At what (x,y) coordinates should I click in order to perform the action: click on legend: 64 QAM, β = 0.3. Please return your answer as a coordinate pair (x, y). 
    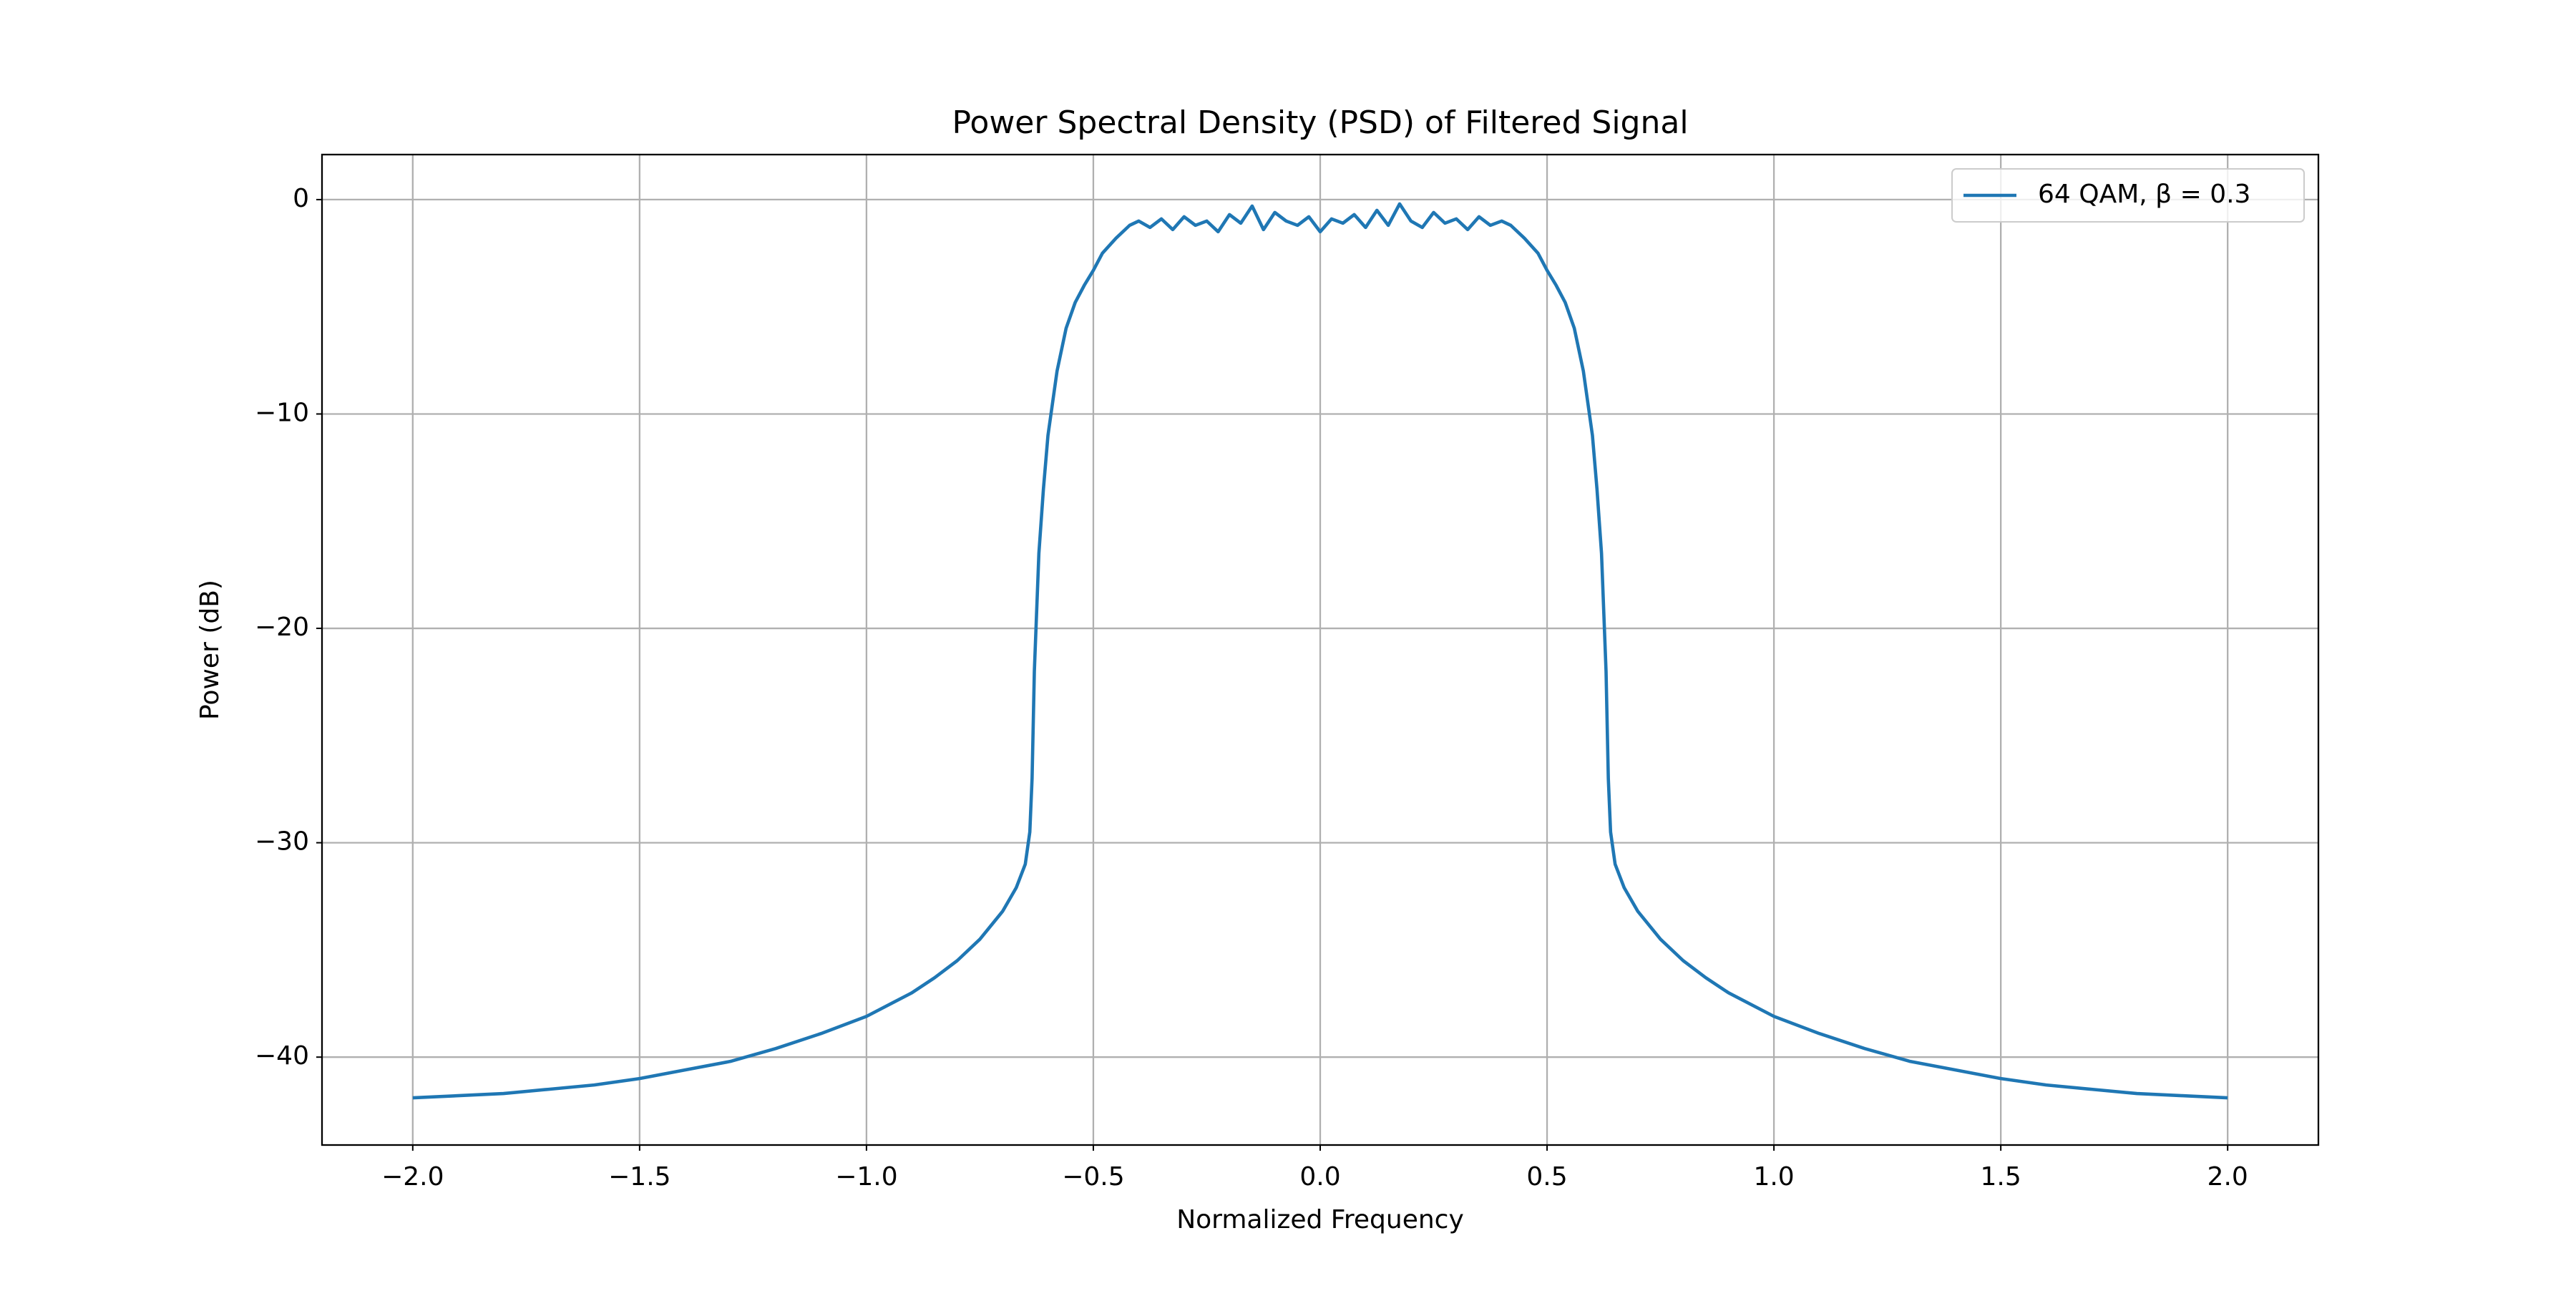
    Looking at the image, I should click on (2128, 195).